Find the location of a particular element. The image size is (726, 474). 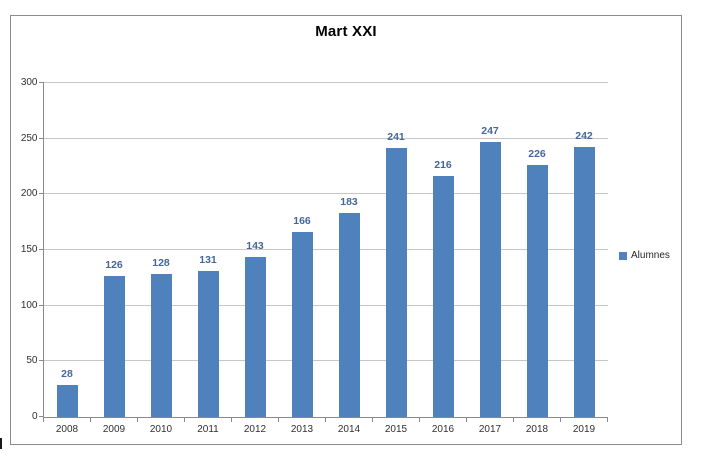

x-tick-label: 2008 is located at coordinates (67, 429).